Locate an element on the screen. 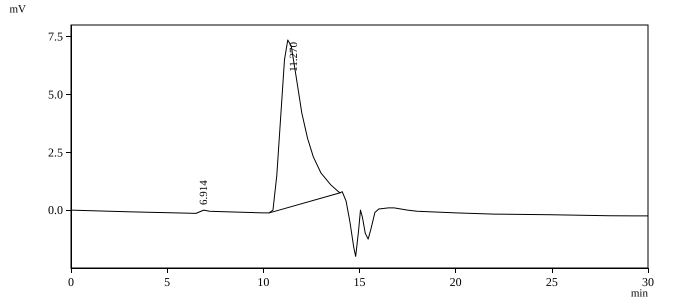  x-tick-label: 15 is located at coordinates (360, 282).